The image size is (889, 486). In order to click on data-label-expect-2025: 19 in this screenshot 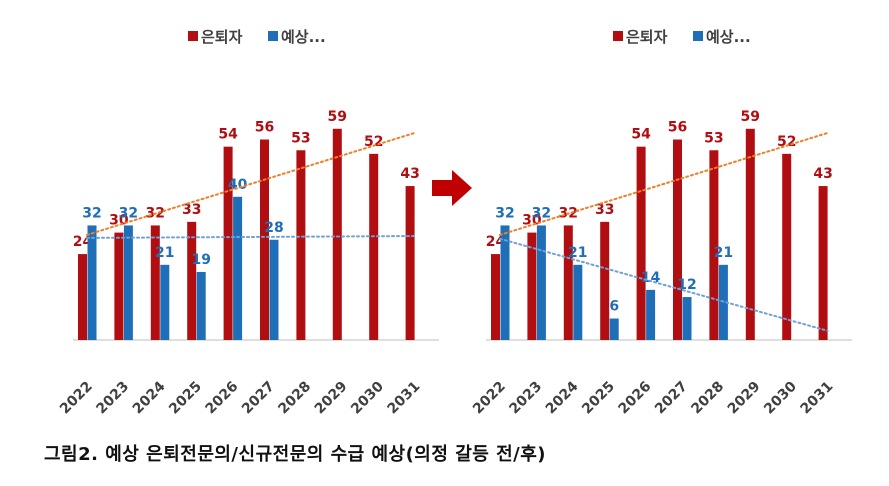, I will do `click(200, 260)`.